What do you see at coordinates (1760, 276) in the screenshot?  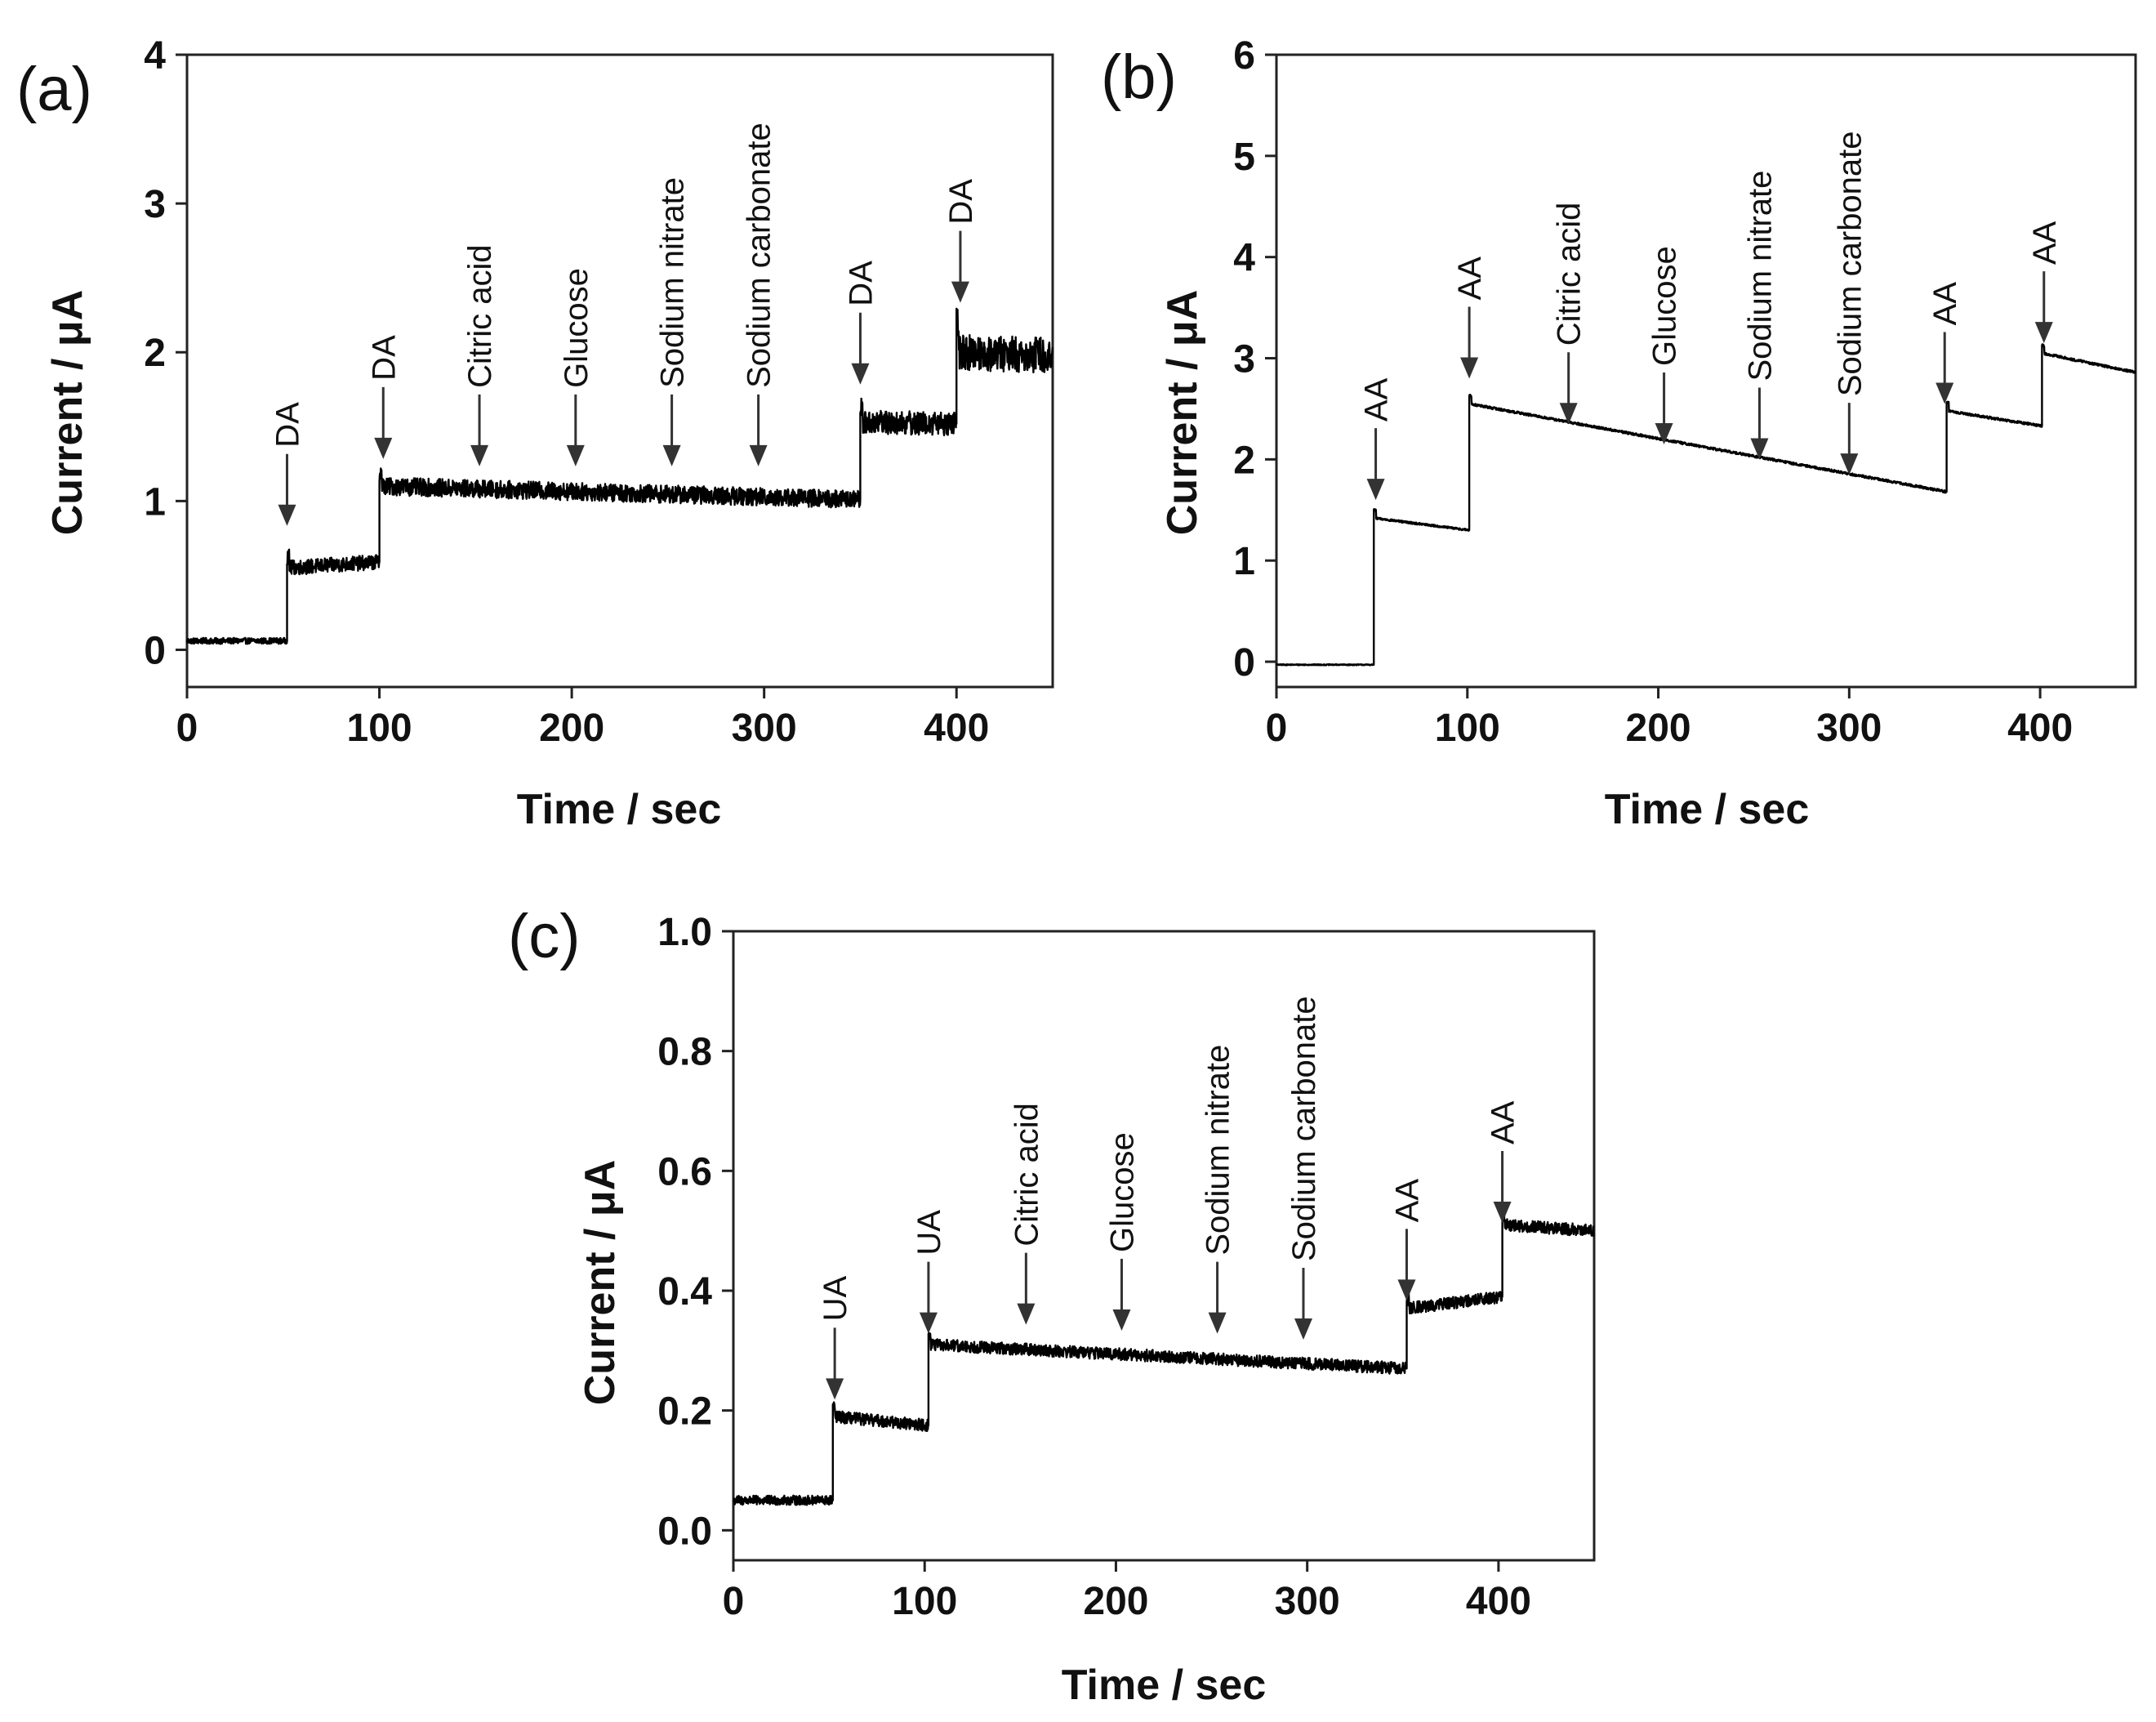 I see `panel-b-annotation-label: Sodium nitrate` at bounding box center [1760, 276].